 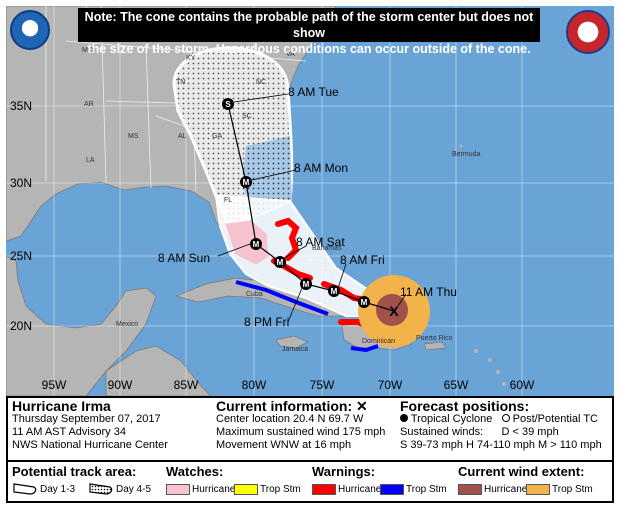 I want to click on track-area-title: Potential track area:, so click(x=74, y=471).